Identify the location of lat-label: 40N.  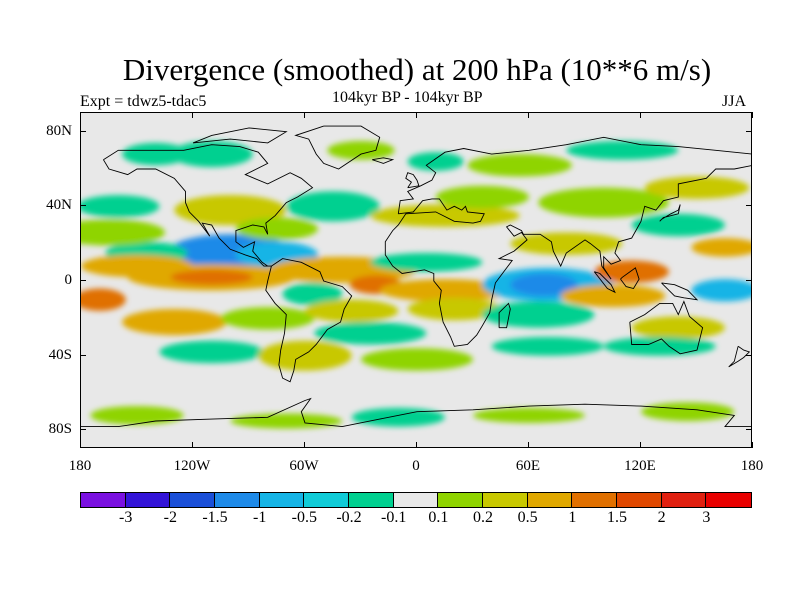
(59, 205).